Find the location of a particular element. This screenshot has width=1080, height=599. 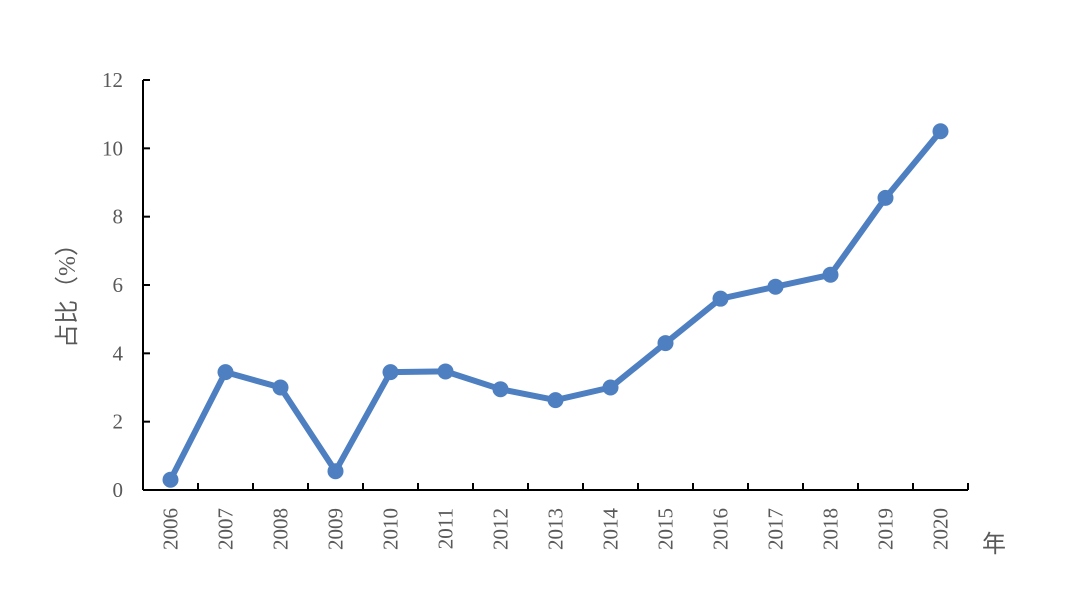

x-tick-label: 2020 is located at coordinates (941, 529).